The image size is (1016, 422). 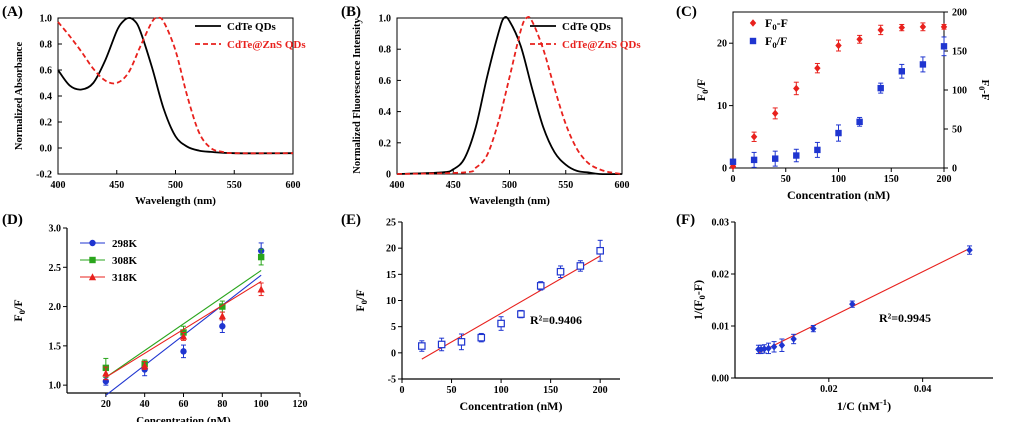 What do you see at coordinates (300, 404) in the screenshot?
I see `x-tick-label-d: 120` at bounding box center [300, 404].